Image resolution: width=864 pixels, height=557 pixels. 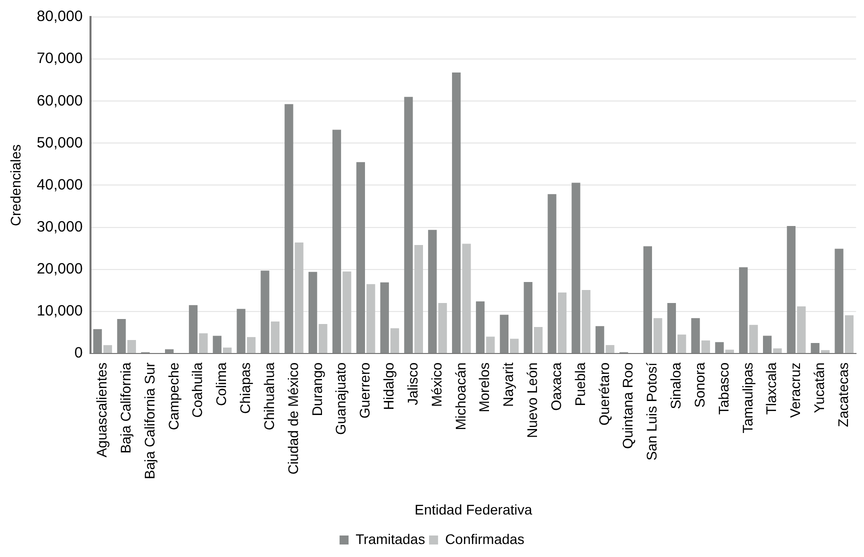 What do you see at coordinates (59, 59) in the screenshot?
I see `y-tick-label: 70,000` at bounding box center [59, 59].